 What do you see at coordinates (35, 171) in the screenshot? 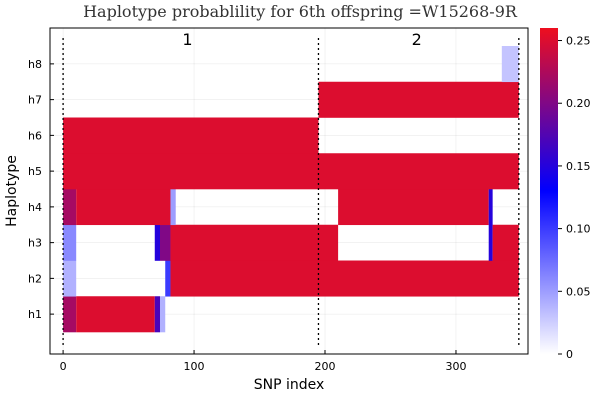
I see `y-tick-label: h5` at bounding box center [35, 171].